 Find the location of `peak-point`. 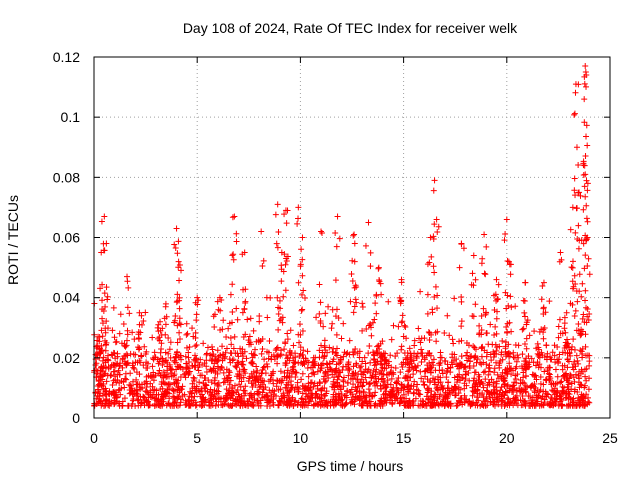

peak-point is located at coordinates (434, 180).